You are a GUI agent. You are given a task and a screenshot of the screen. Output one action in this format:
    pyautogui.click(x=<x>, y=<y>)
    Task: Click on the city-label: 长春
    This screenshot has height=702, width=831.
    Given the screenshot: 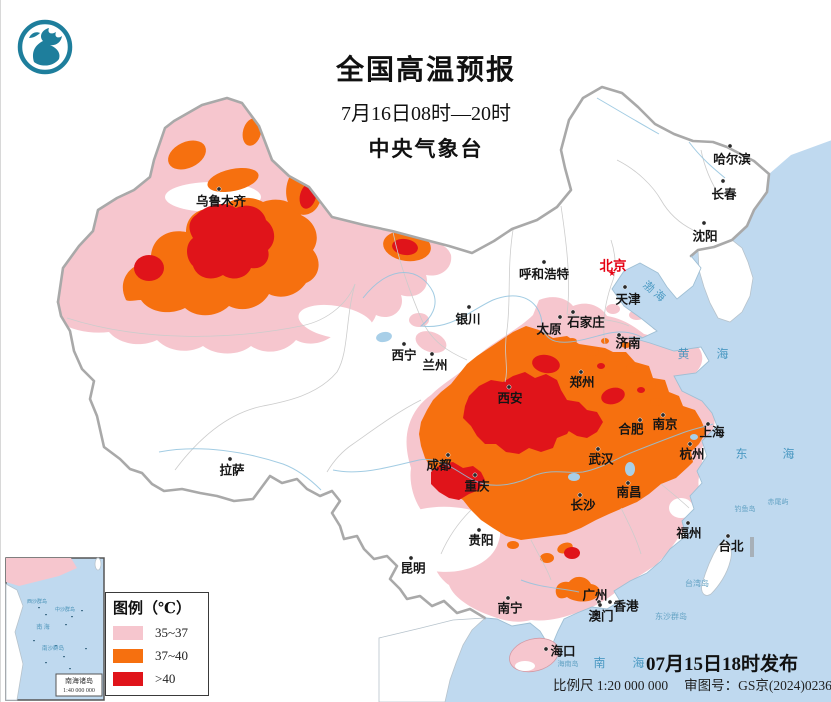 What is the action you would take?
    pyautogui.click(x=724, y=194)
    